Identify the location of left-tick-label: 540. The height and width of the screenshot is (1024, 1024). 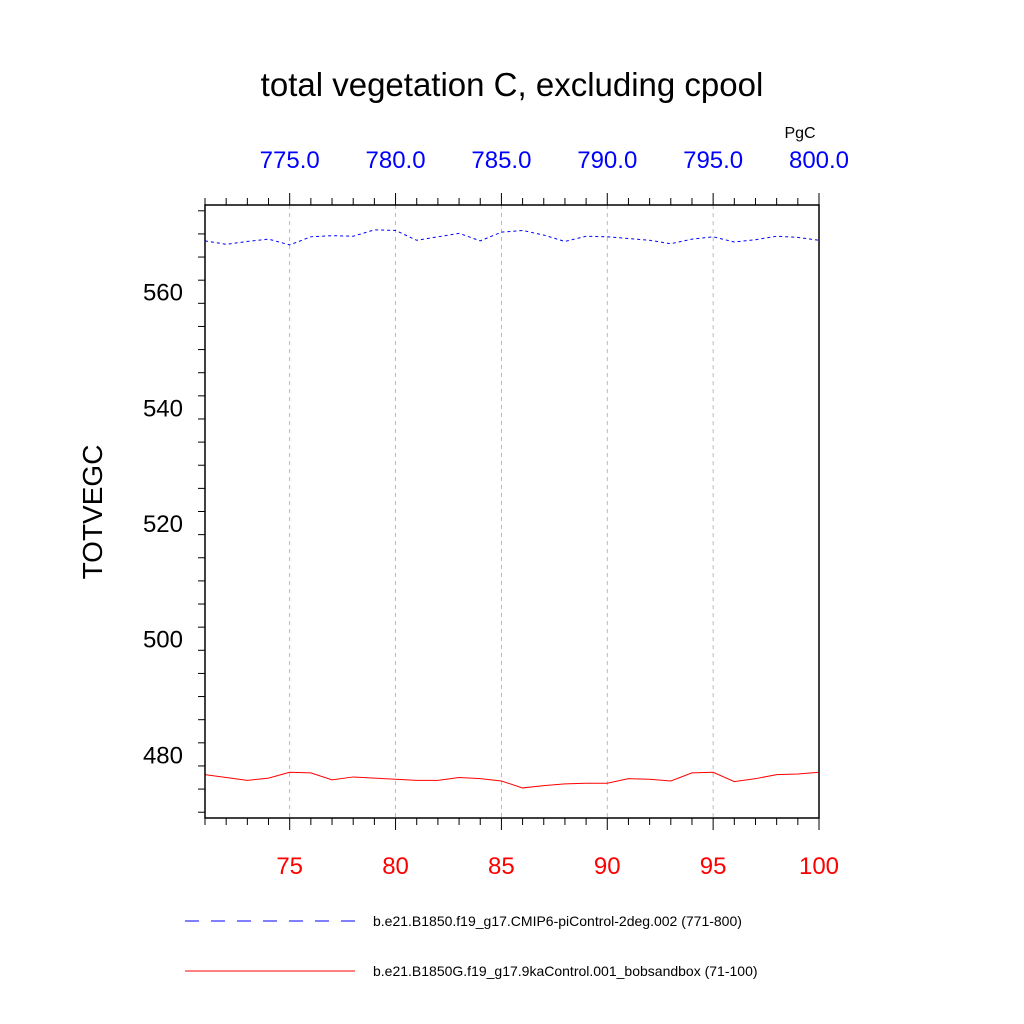
(163, 408).